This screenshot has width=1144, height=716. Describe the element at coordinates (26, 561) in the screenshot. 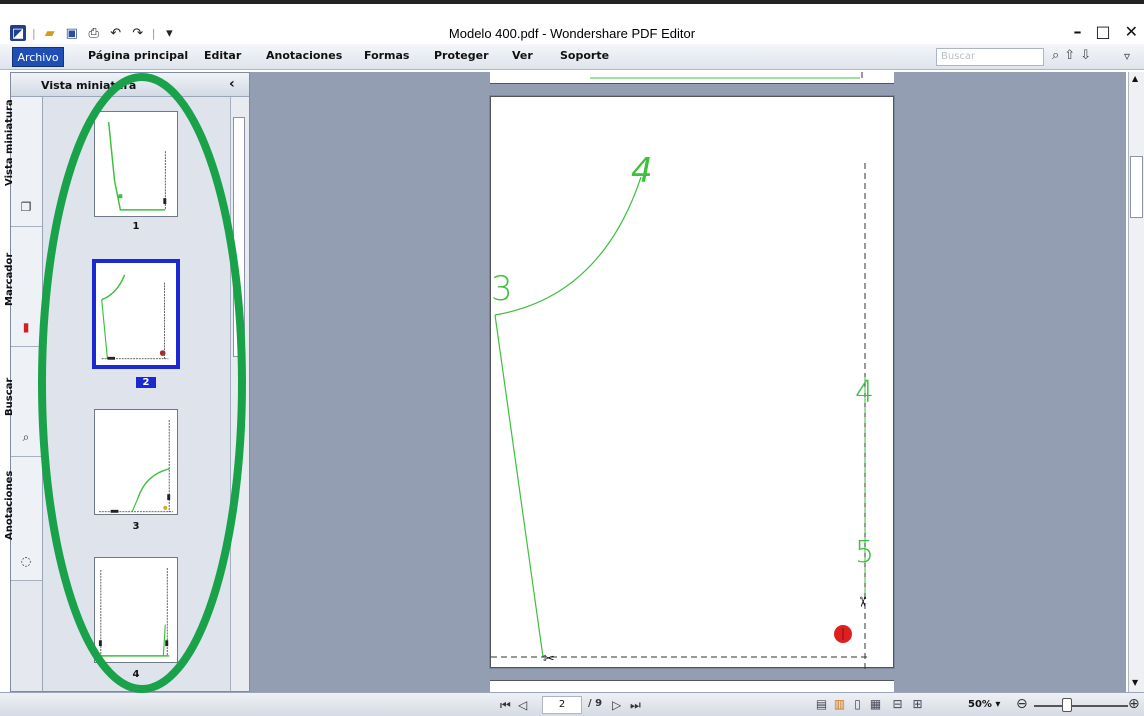

I see `comment-icon: ◌` at that location.